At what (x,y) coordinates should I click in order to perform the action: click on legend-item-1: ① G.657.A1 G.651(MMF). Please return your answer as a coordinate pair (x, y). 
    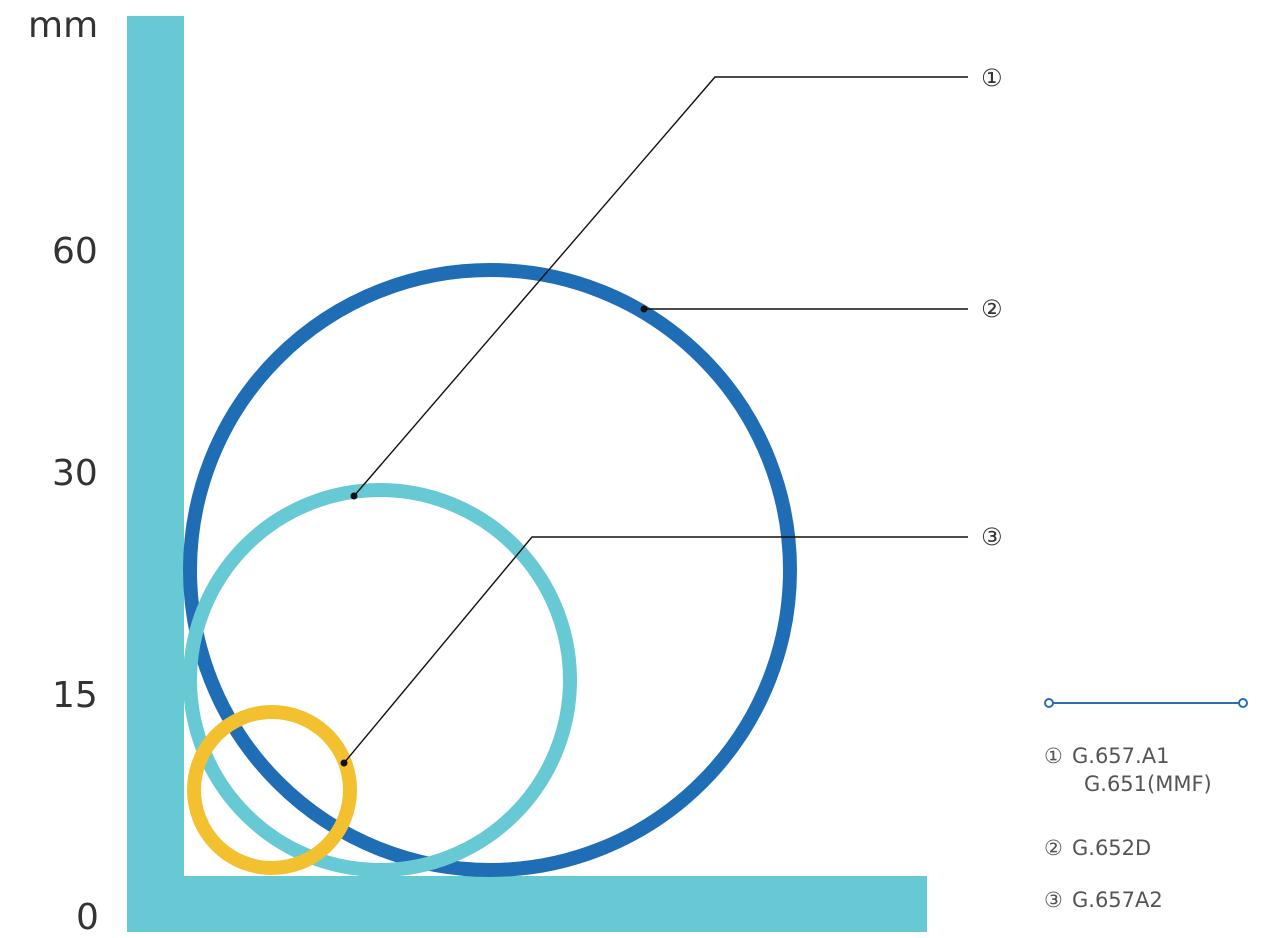
    Looking at the image, I should click on (1128, 770).